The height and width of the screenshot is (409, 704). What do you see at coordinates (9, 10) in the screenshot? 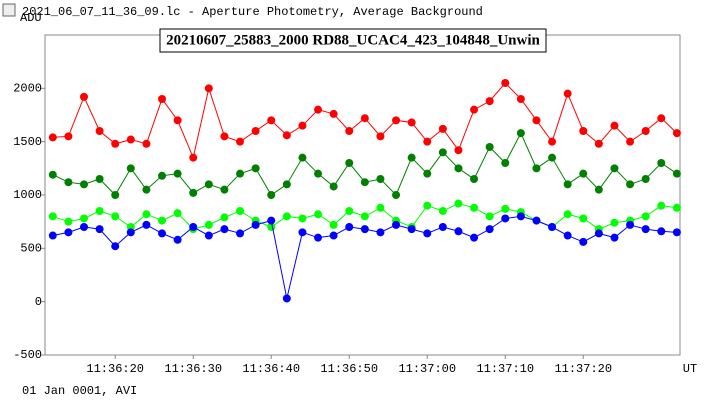
I see `app-icon` at bounding box center [9, 10].